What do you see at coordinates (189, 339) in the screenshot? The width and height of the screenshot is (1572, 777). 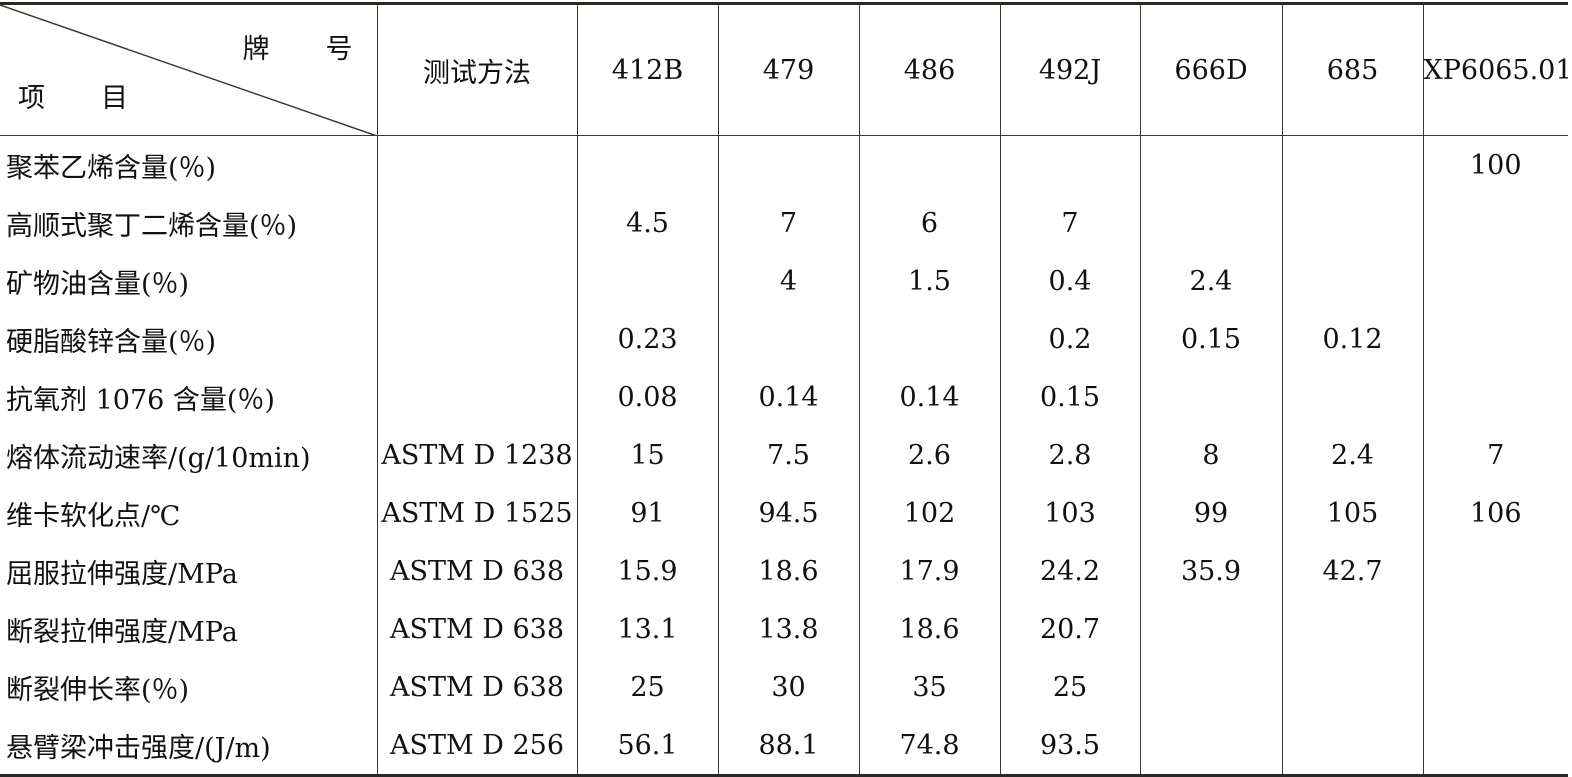 I see `item-cell: 硬脂酸锌含量(％)` at bounding box center [189, 339].